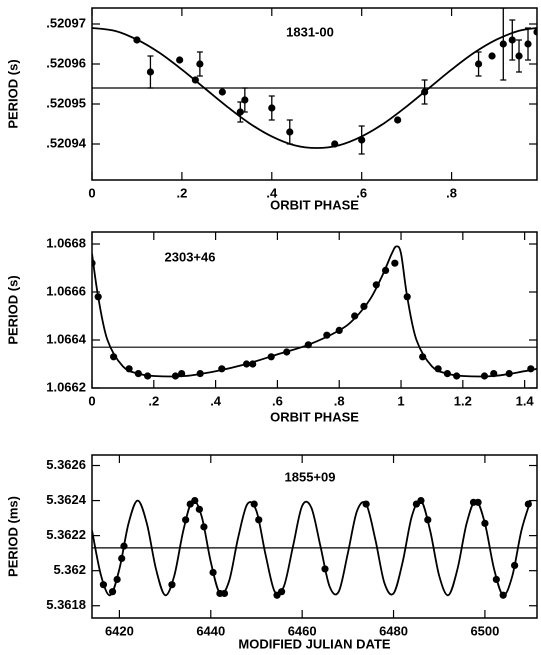 This screenshot has height=655, width=541. I want to click on y-tick-label: 1.0664, so click(66, 338).